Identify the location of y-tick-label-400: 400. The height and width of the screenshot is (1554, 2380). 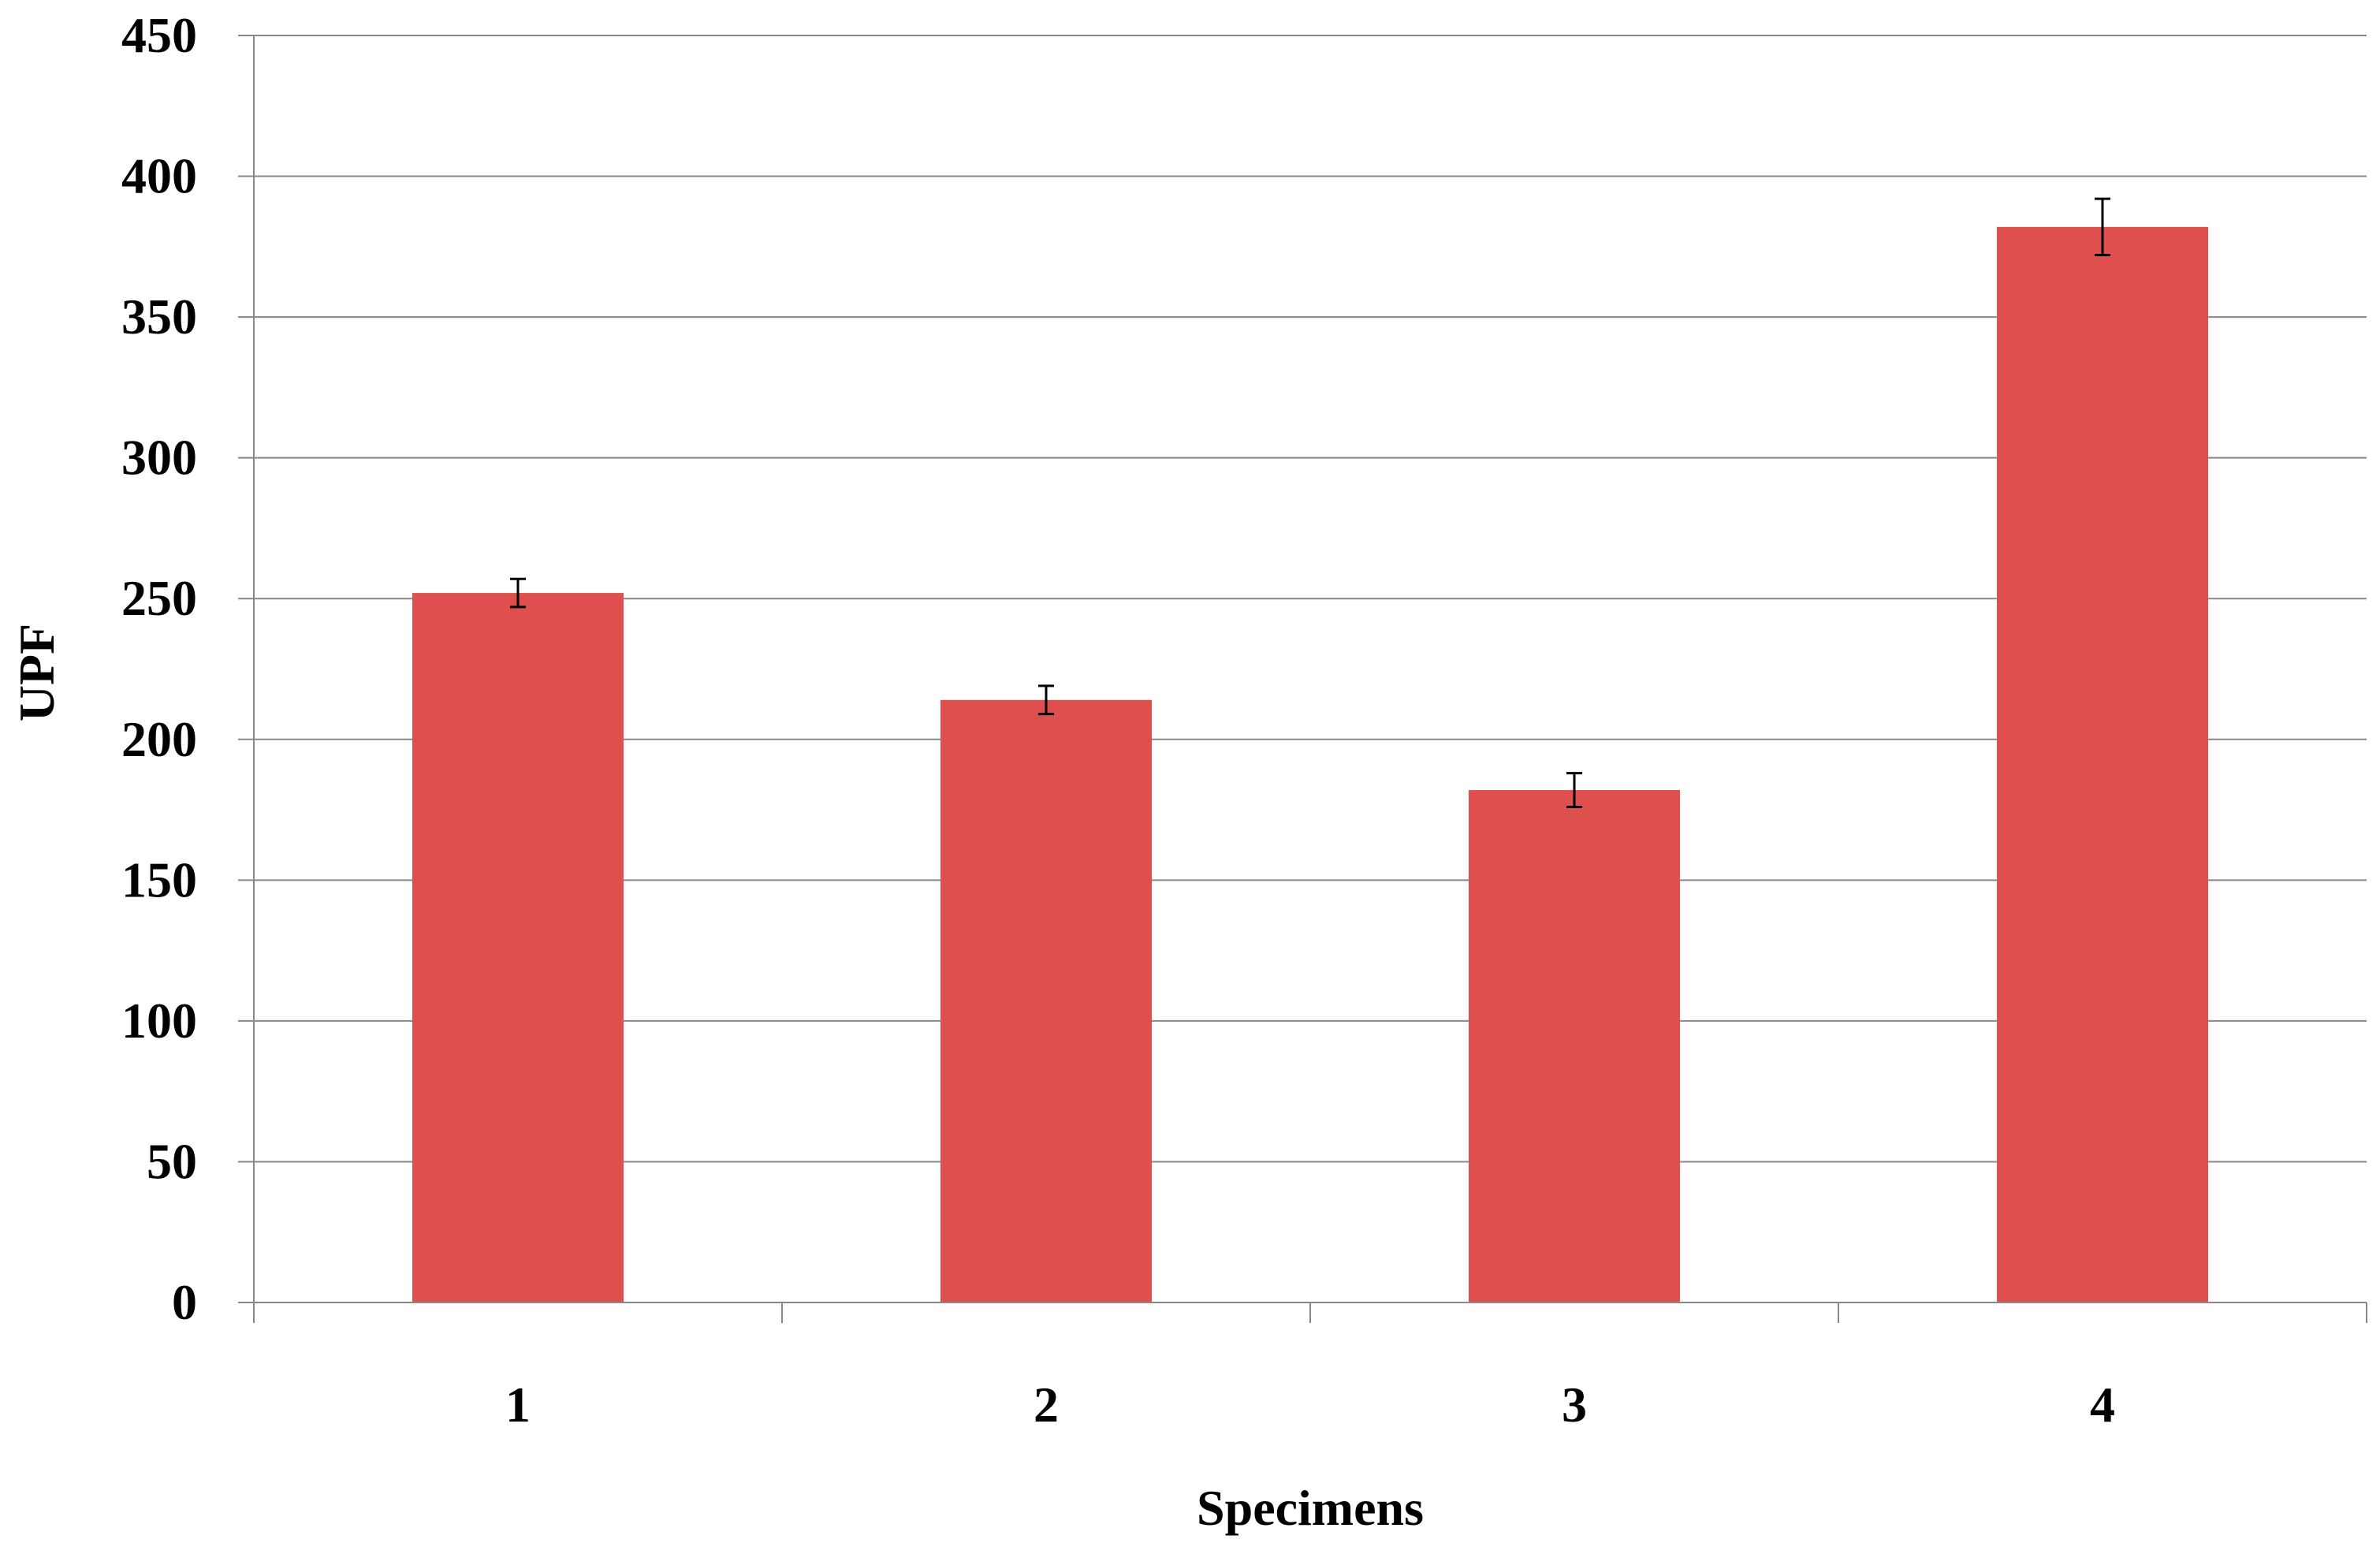
(159, 176).